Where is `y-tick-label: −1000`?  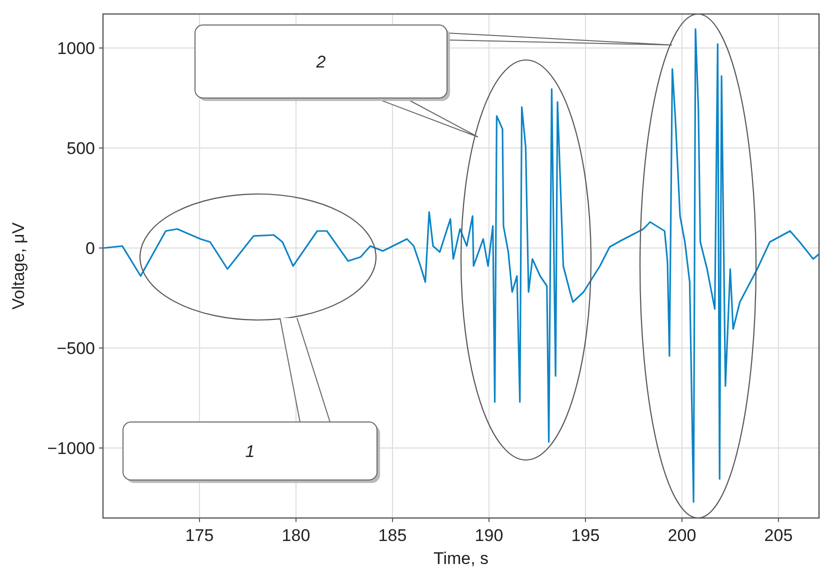
y-tick-label: −1000 is located at coordinates (71, 448).